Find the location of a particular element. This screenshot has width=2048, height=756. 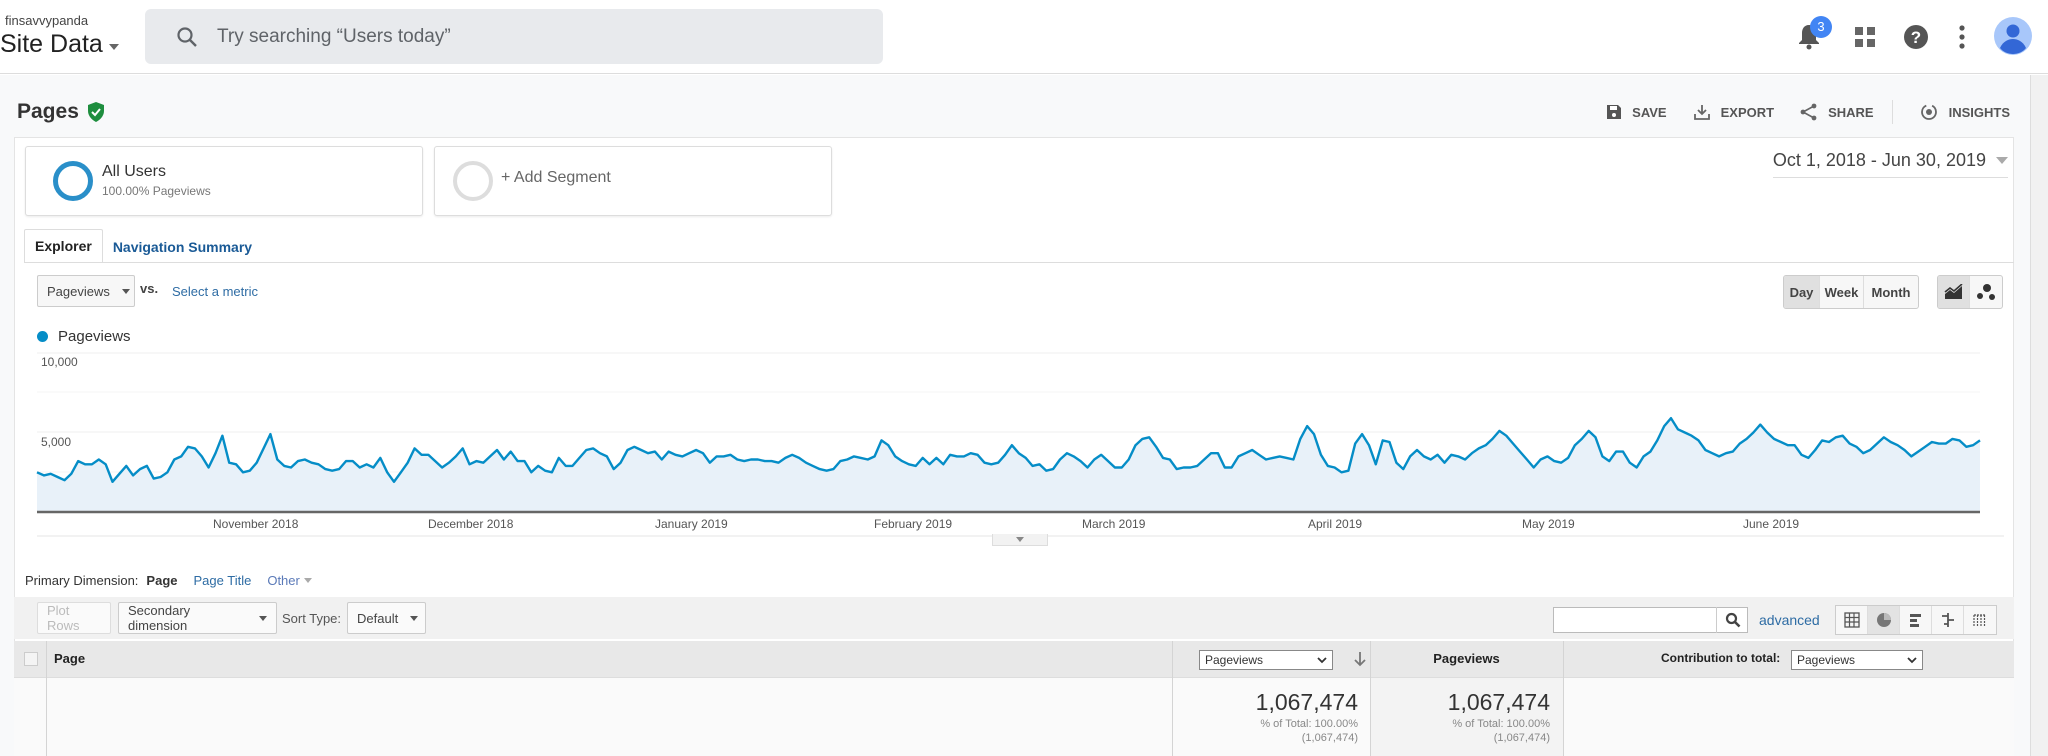

date-range-picker: Oct 1, 2018 - Jun 30, 2019 is located at coordinates (1890, 164).